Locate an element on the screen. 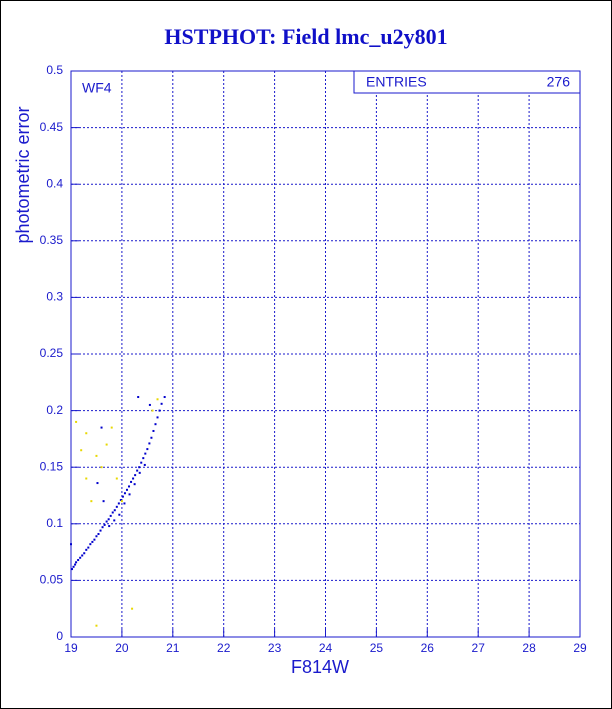  chart-title: HSTPHOT: Field lmc_u2y801 is located at coordinates (305, 36).